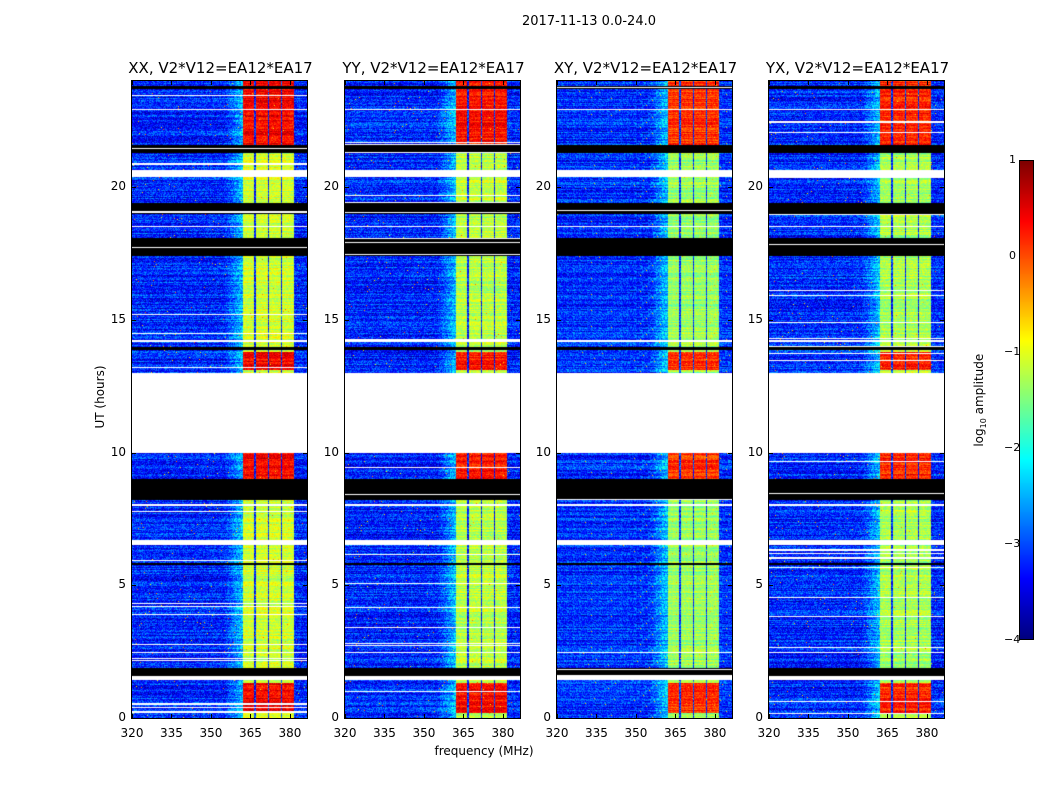 The width and height of the screenshot is (1050, 800). Describe the element at coordinates (331, 318) in the screenshot. I see `y-tick-label: 15` at that location.